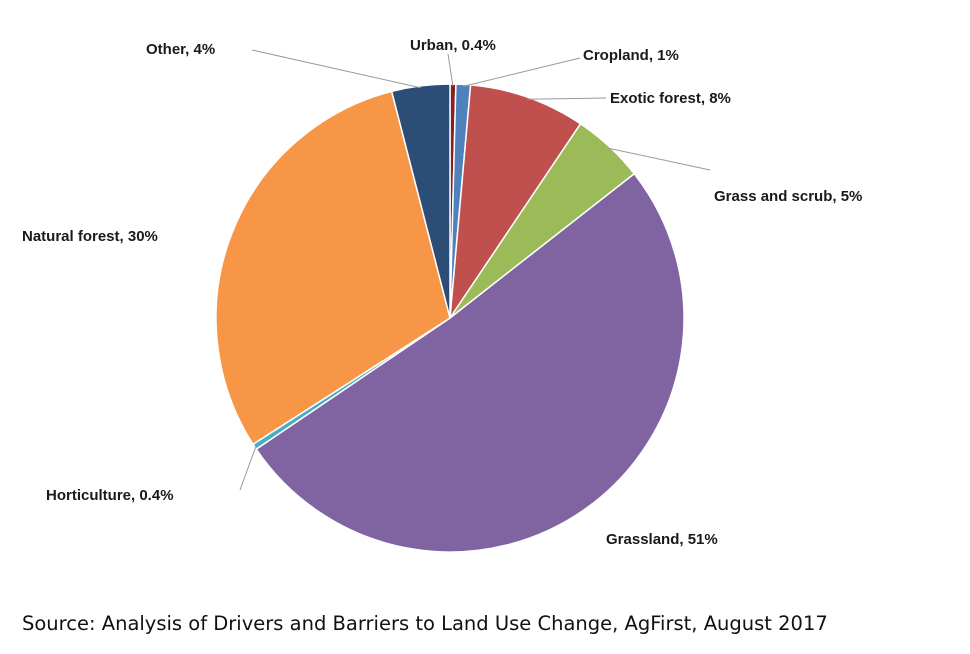  Describe the element at coordinates (662, 539) in the screenshot. I see `slice-label-grassland: Grassland, 51%` at that location.